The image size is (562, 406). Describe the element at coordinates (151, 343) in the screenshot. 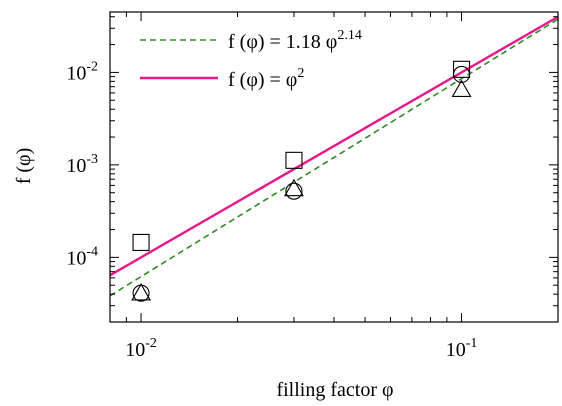

I see `x-tick-label-exponent: -2` at that location.